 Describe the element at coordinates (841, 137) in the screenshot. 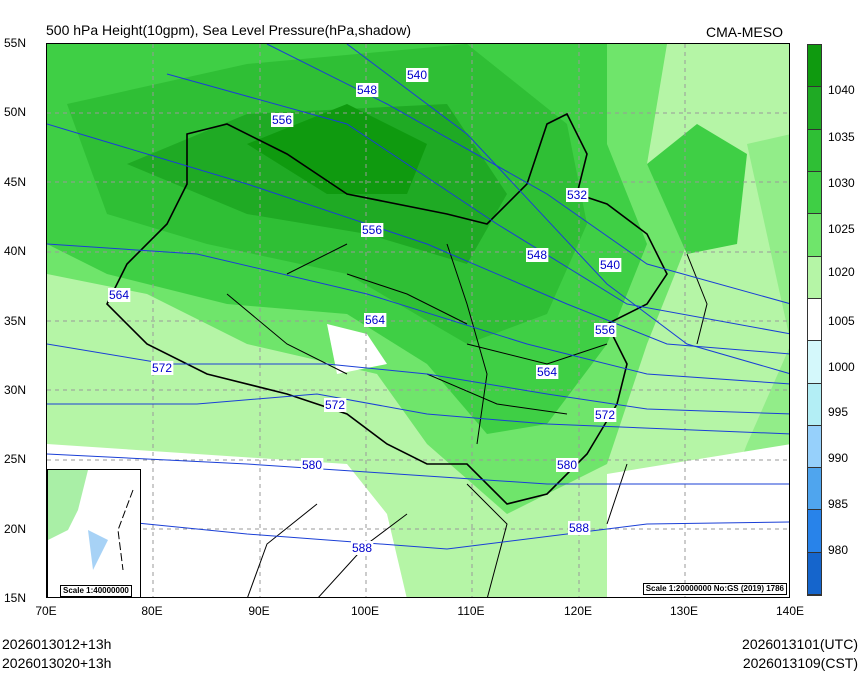

I see `colorbar-label: 1035` at that location.